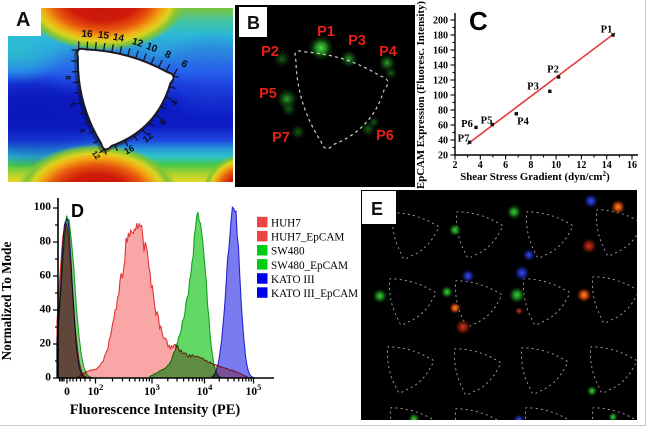  Describe the element at coordinates (288, 252) in the screenshot. I see `svg-text: SW480` at that location.